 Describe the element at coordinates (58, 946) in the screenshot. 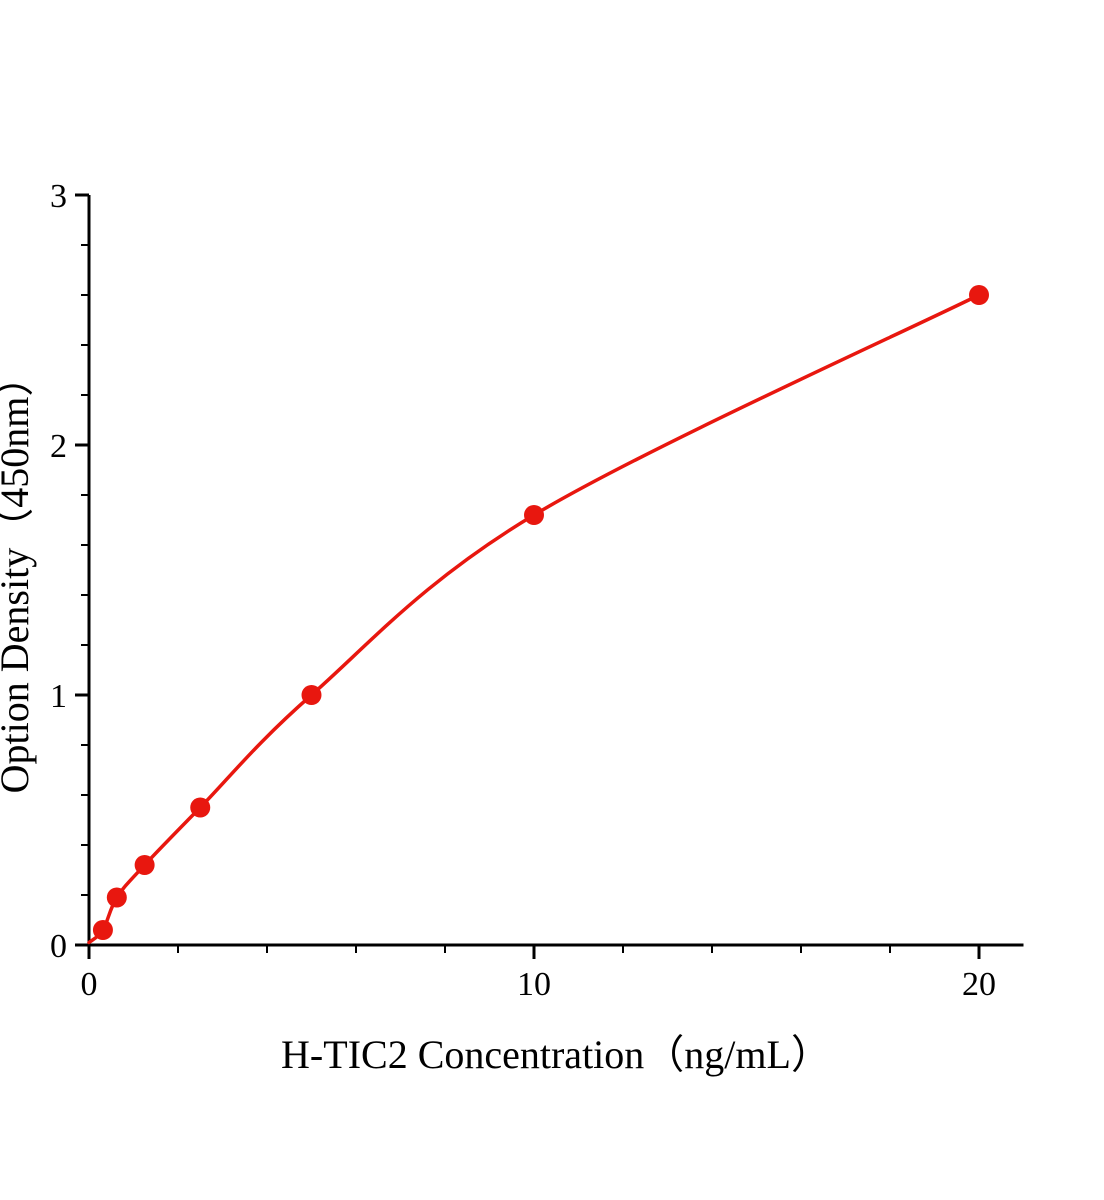

I see `y-tick-label: 0` at that location.